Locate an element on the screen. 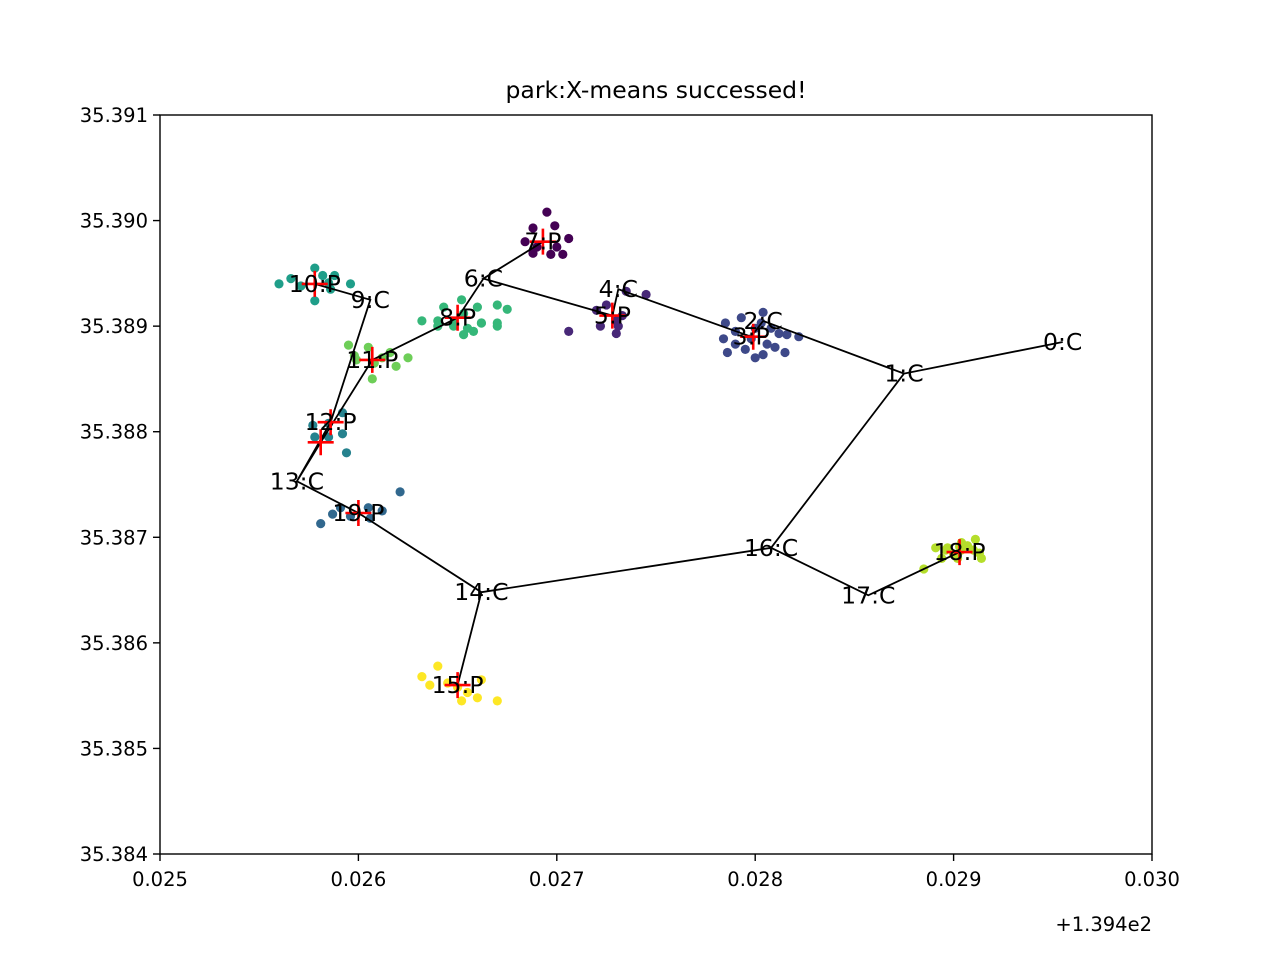 Image resolution: width=1280 pixels, height=960 pixels. node-label-2: 2:C is located at coordinates (762, 321).